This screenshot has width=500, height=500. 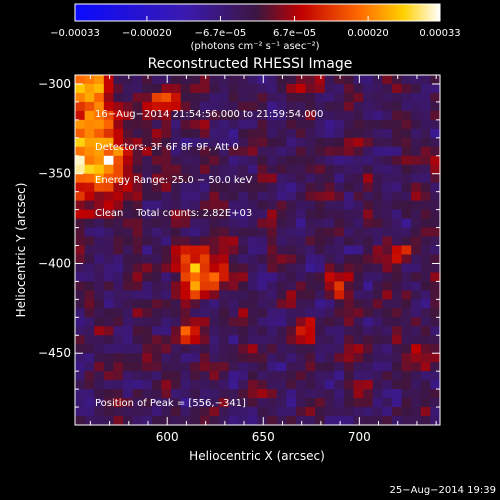 What do you see at coordinates (221, 33) in the screenshot?
I see `colorbar-tick-label: −6.7e−05` at bounding box center [221, 33].